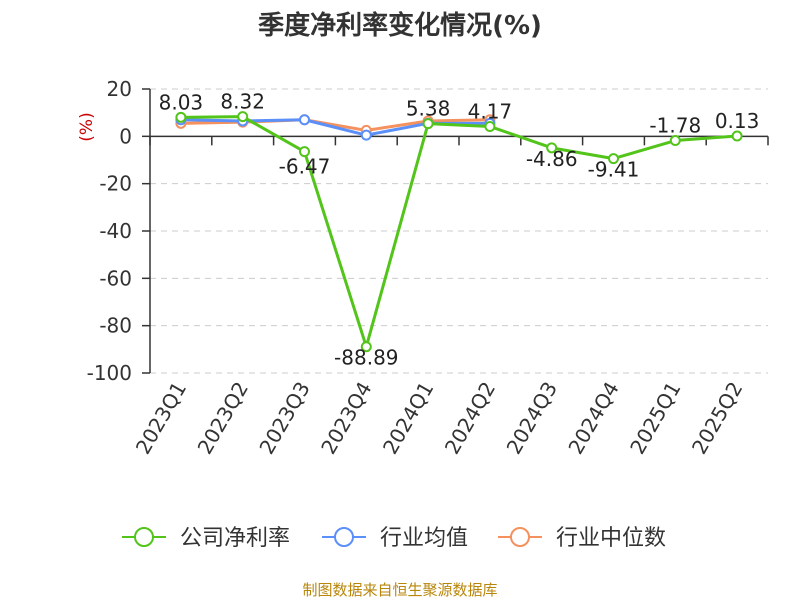  What do you see at coordinates (235, 538) in the screenshot?
I see `legend-label: 公司净利率` at bounding box center [235, 538].